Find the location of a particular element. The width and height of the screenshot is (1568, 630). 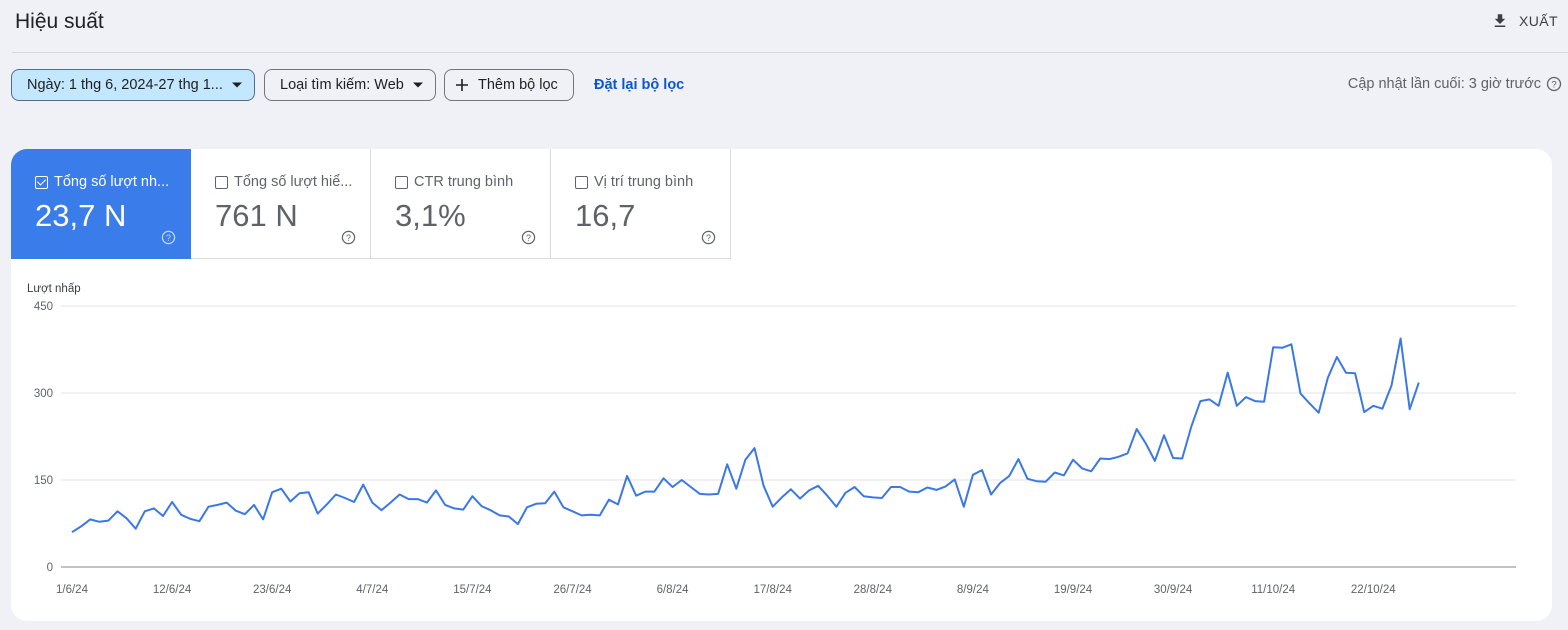

x-tick-label: 6/8/24 is located at coordinates (673, 590).